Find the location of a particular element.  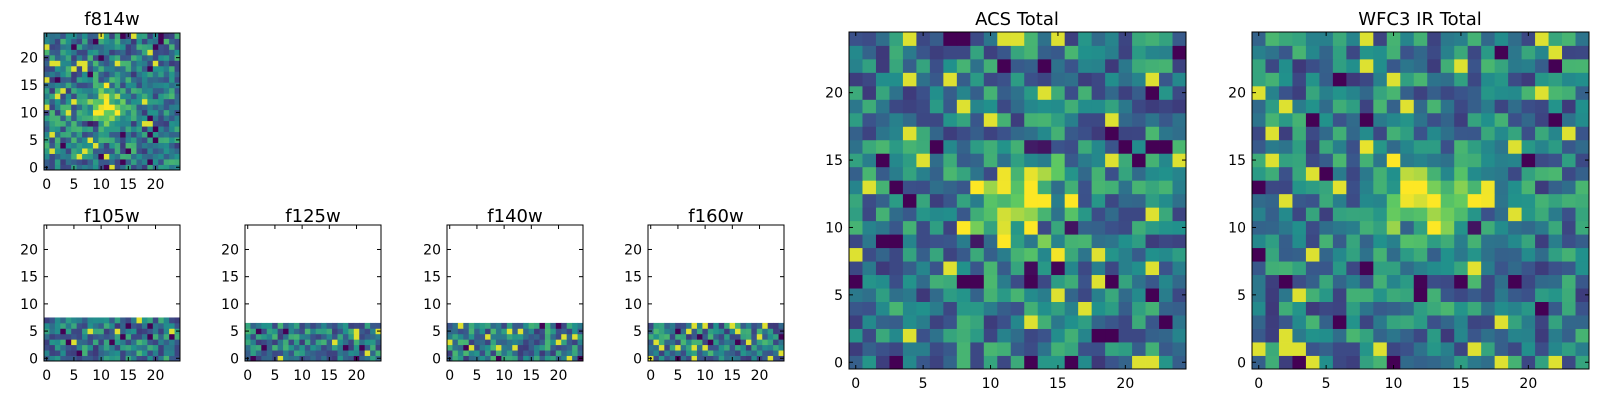

y-tick-label: 10 is located at coordinates (1237, 228).